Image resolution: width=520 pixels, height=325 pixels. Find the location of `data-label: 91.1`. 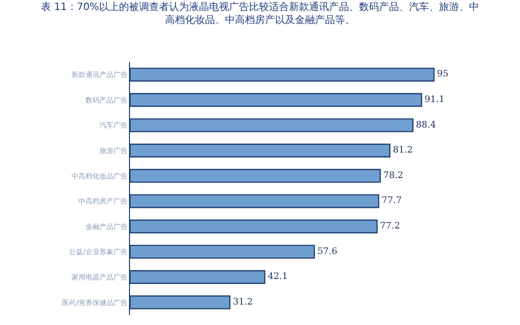

data-label: 91.1 is located at coordinates (434, 99).